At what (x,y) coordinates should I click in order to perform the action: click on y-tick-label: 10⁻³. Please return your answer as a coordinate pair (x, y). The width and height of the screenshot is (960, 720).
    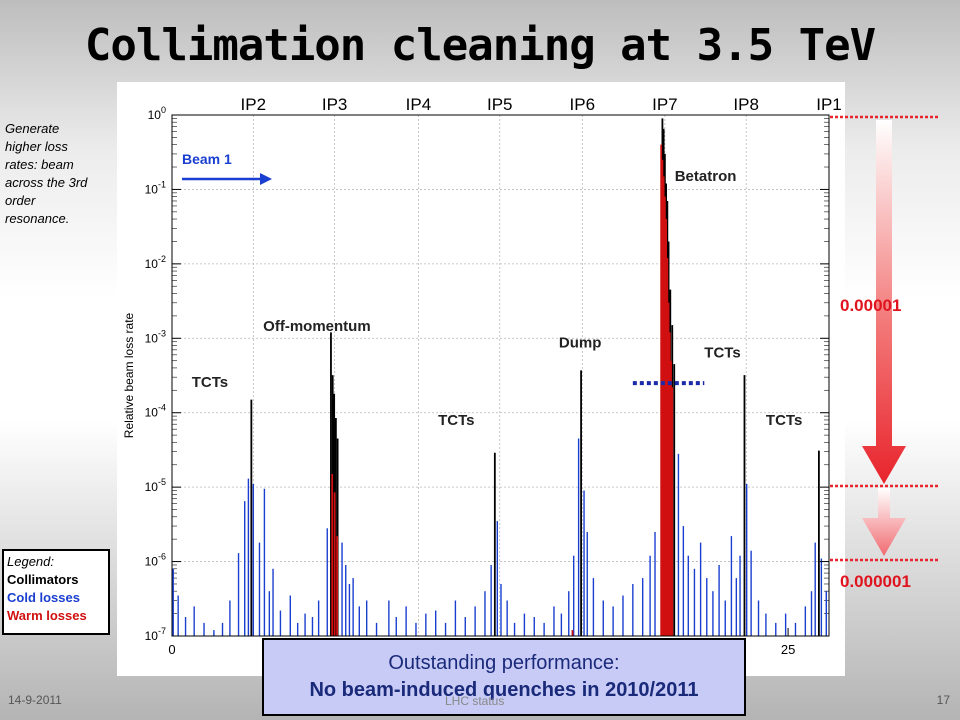
    Looking at the image, I should click on (155, 336).